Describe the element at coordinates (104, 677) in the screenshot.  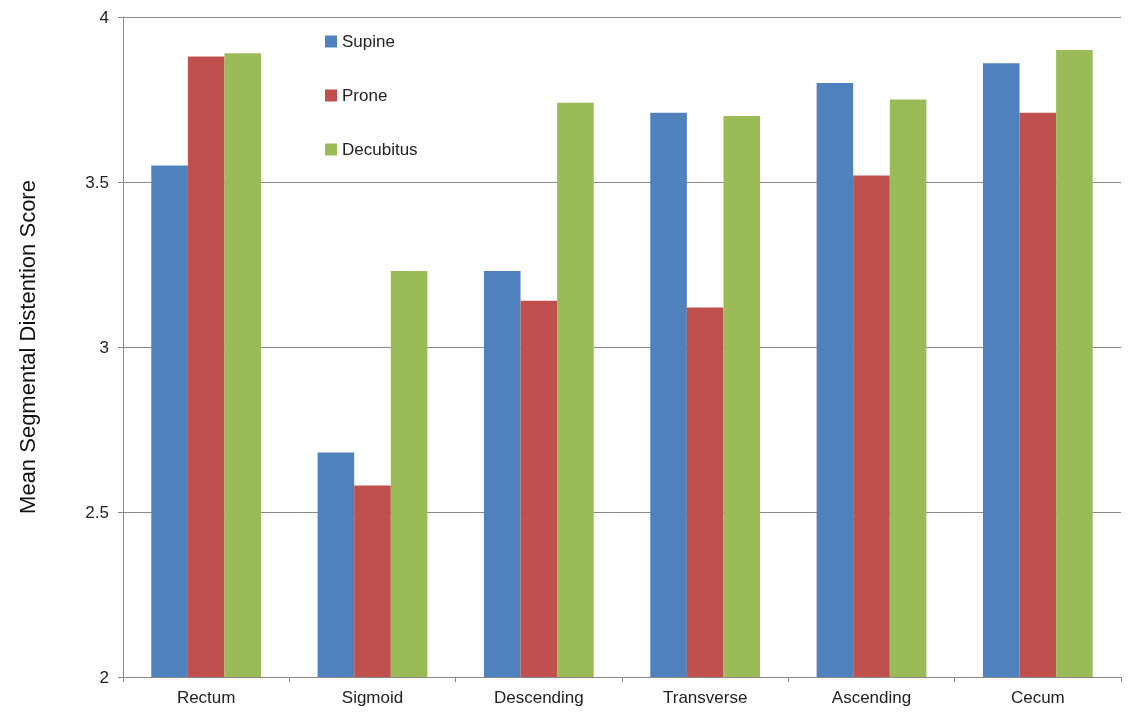
I see `y-tick-label: 2` at that location.